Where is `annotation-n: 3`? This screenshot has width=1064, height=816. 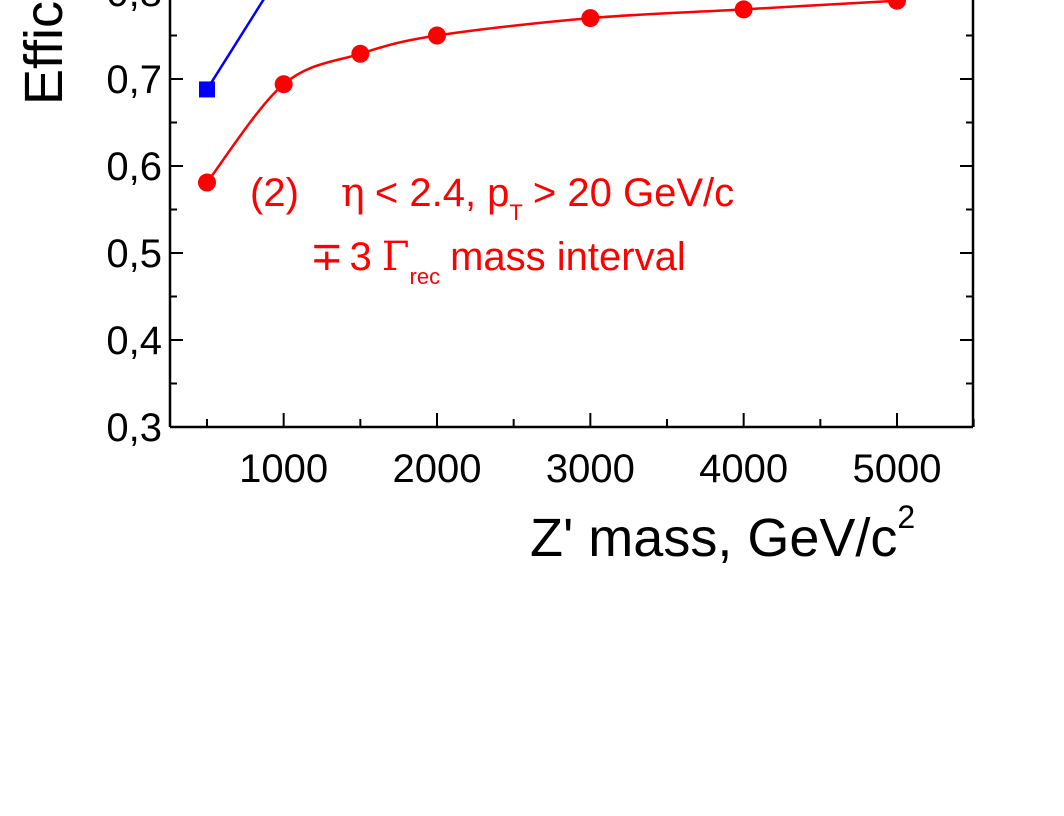
annotation-n: 3 is located at coordinates (361, 257).